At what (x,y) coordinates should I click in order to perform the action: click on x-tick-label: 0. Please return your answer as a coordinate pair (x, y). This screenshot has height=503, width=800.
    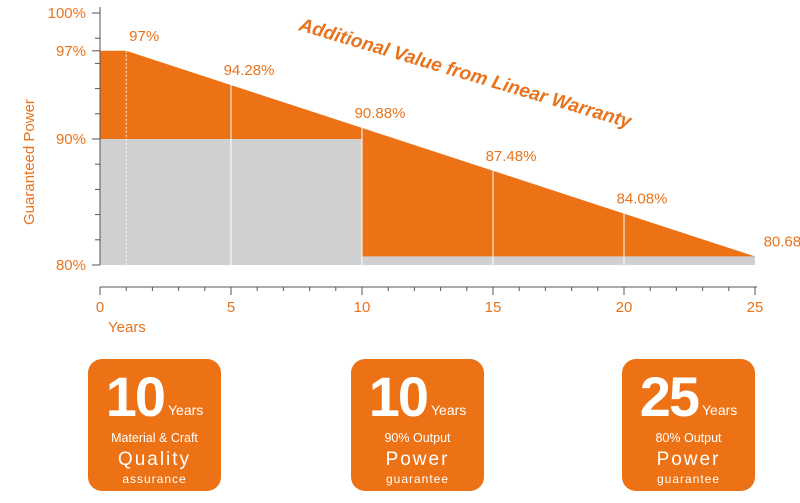
    Looking at the image, I should click on (100, 307).